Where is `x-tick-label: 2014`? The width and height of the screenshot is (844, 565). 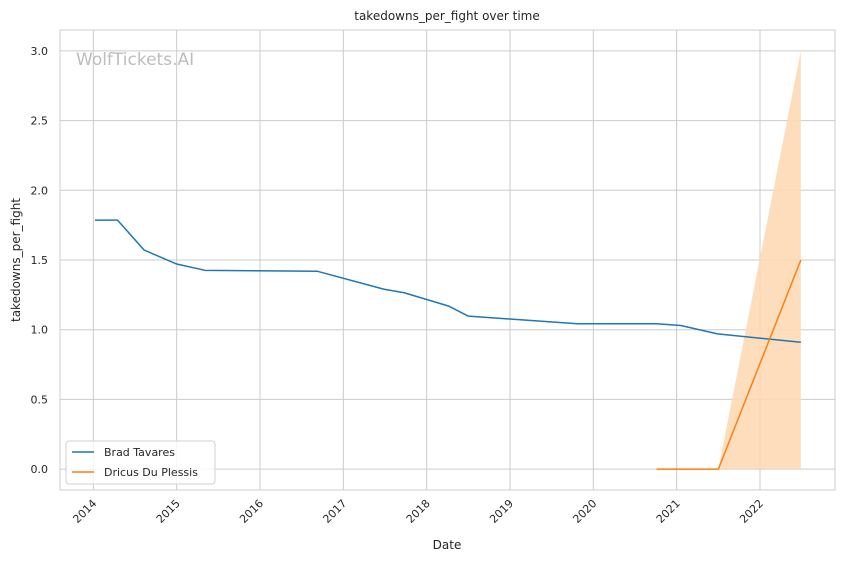
x-tick-label: 2014 is located at coordinates (84, 511).